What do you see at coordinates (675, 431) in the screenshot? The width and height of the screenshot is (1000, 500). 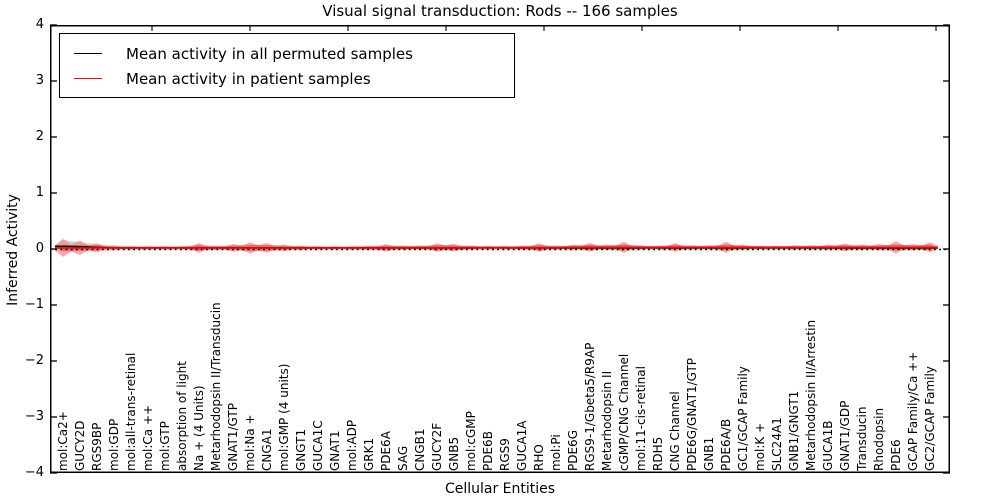 I see `x-tick-label: CNG Channel` at bounding box center [675, 431].